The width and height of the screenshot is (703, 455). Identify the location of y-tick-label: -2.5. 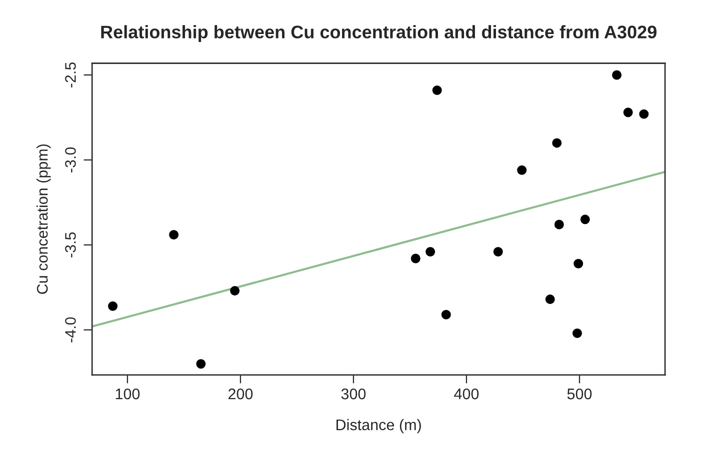
(70, 75).